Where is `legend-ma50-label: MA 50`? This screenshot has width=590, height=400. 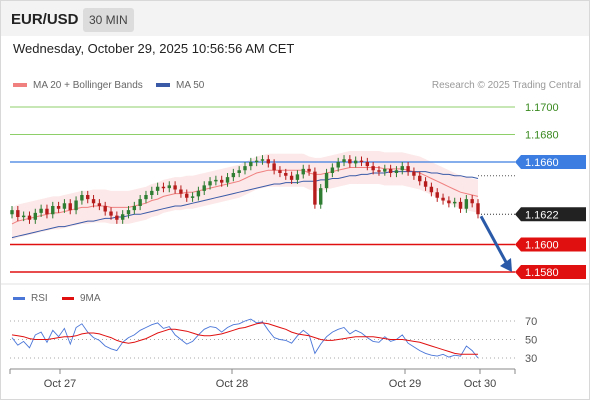
legend-ma50-label: MA 50 is located at coordinates (190, 85).